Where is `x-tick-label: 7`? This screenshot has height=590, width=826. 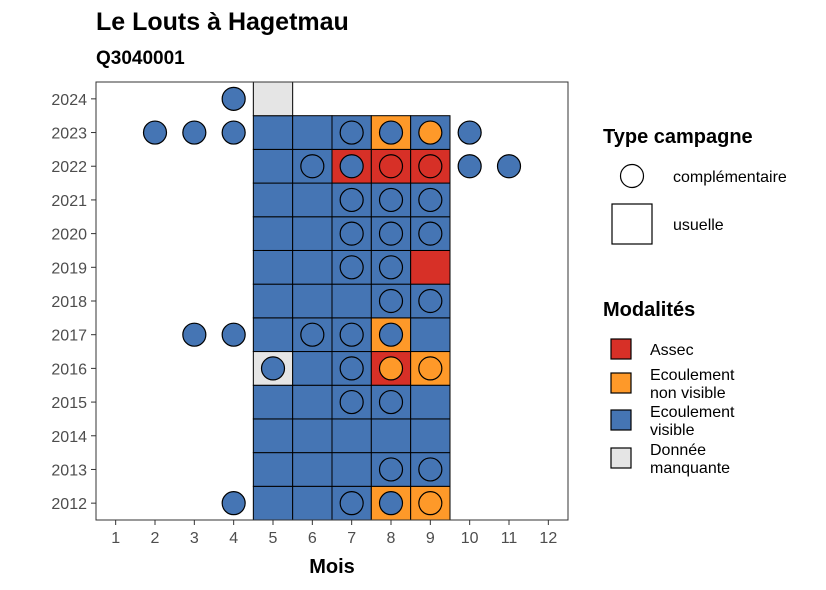 x-tick-label: 7 is located at coordinates (351, 538).